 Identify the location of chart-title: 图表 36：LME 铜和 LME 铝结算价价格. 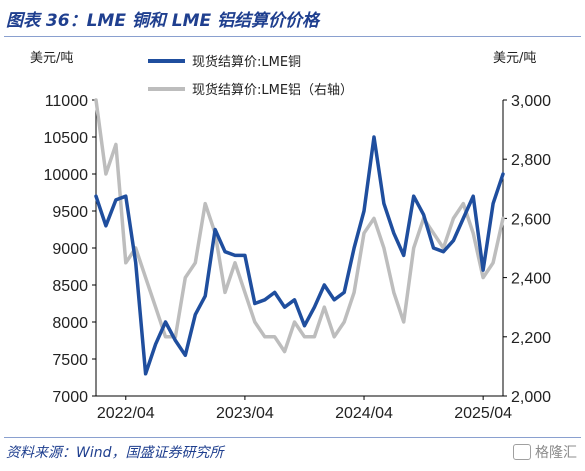
(163, 21).